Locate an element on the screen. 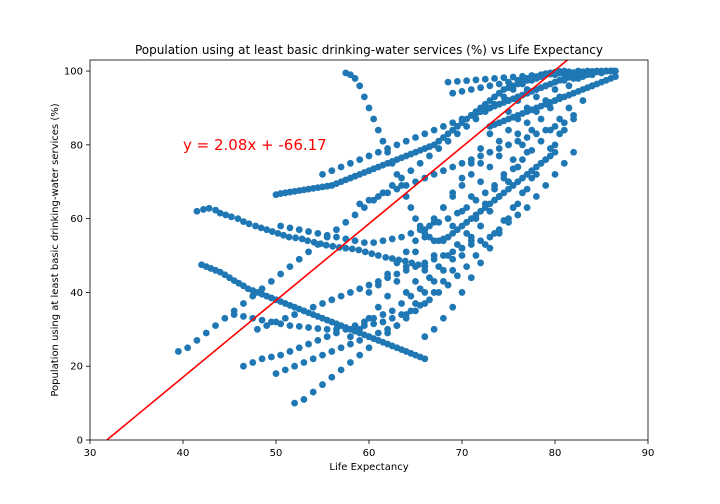 The width and height of the screenshot is (720, 504). y-tick-label: 40 is located at coordinates (76, 293).